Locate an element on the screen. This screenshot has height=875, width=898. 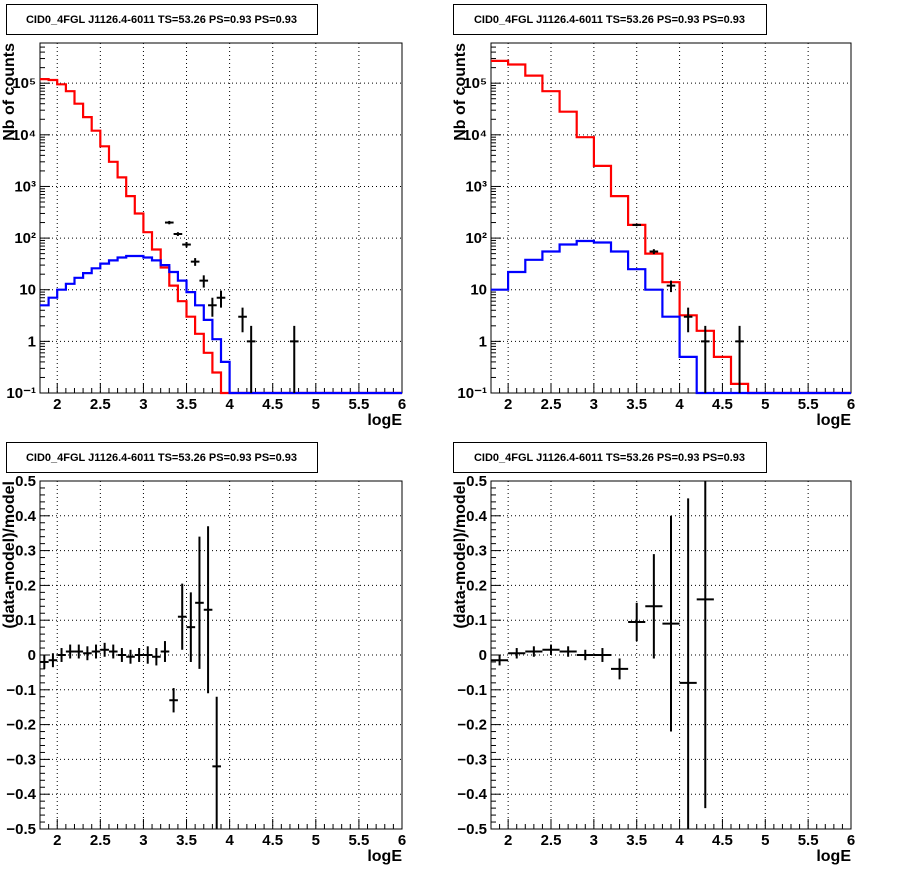
y-tick-label: 0.3 is located at coordinates (476, 551).